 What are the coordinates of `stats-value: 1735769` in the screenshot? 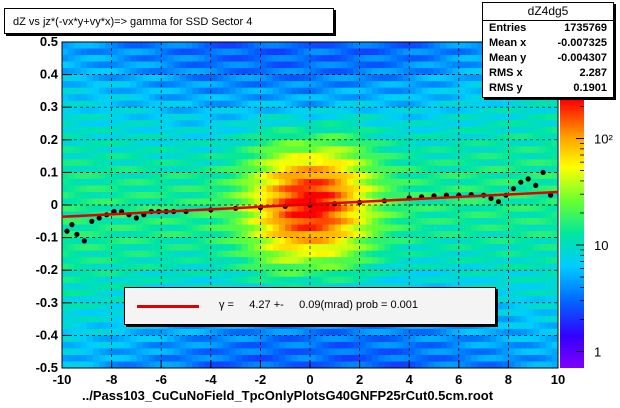 It's located at (585, 28).